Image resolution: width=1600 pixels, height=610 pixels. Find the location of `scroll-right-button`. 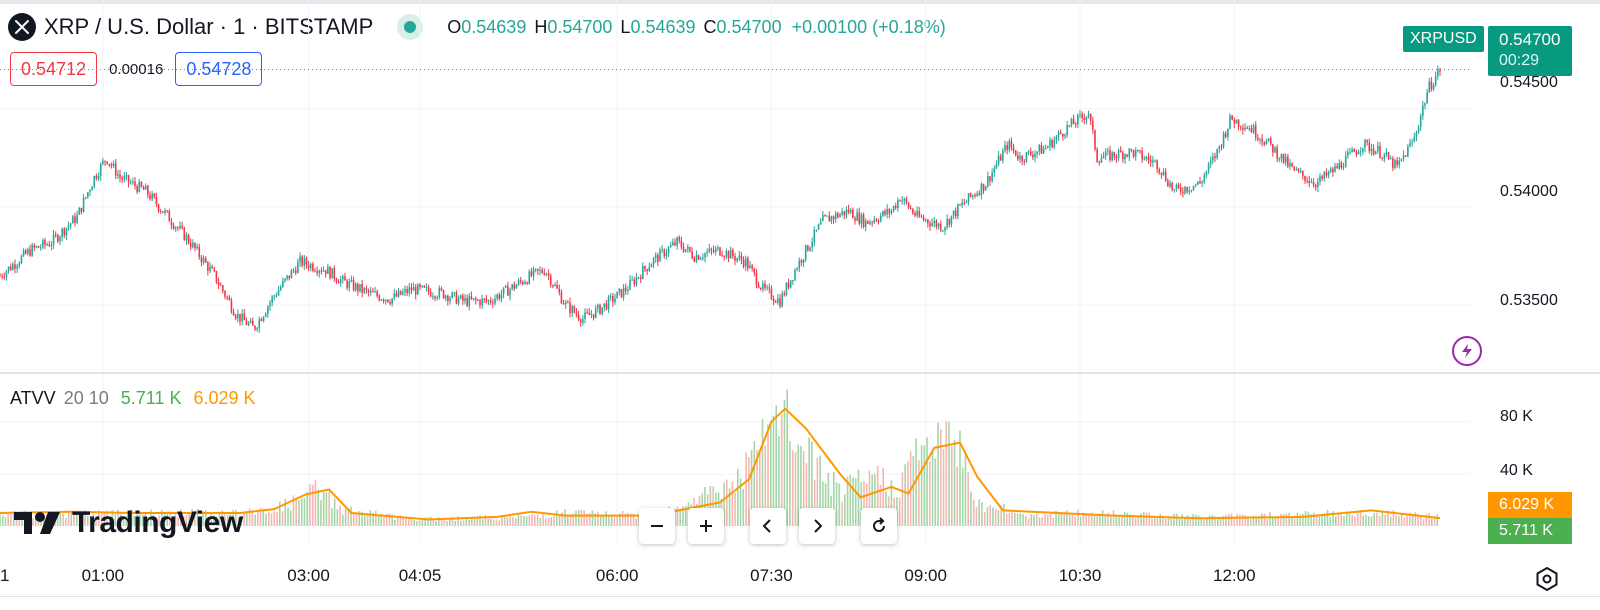

scroll-right-button is located at coordinates (817, 526).